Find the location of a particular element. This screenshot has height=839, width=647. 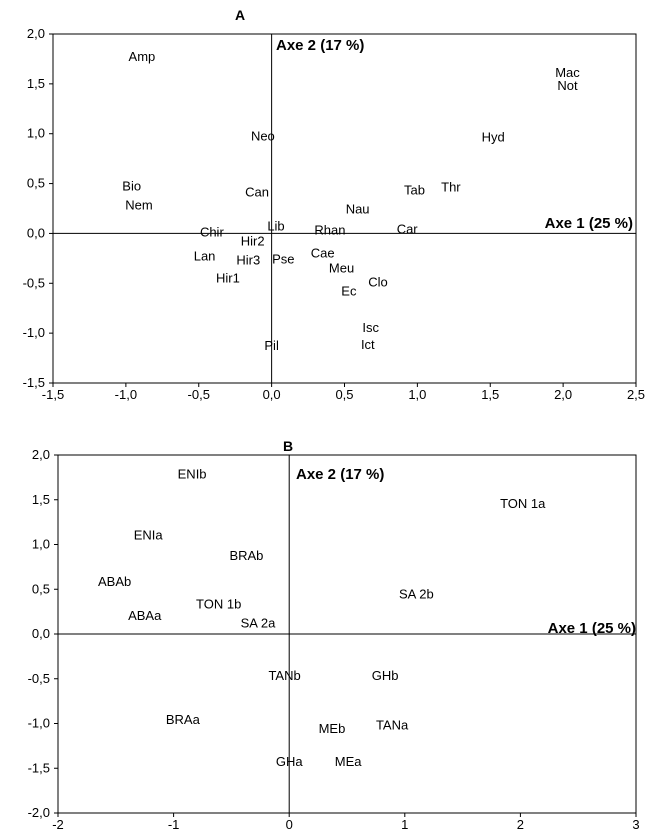

point-label-a-bio: Bio is located at coordinates (131, 186).